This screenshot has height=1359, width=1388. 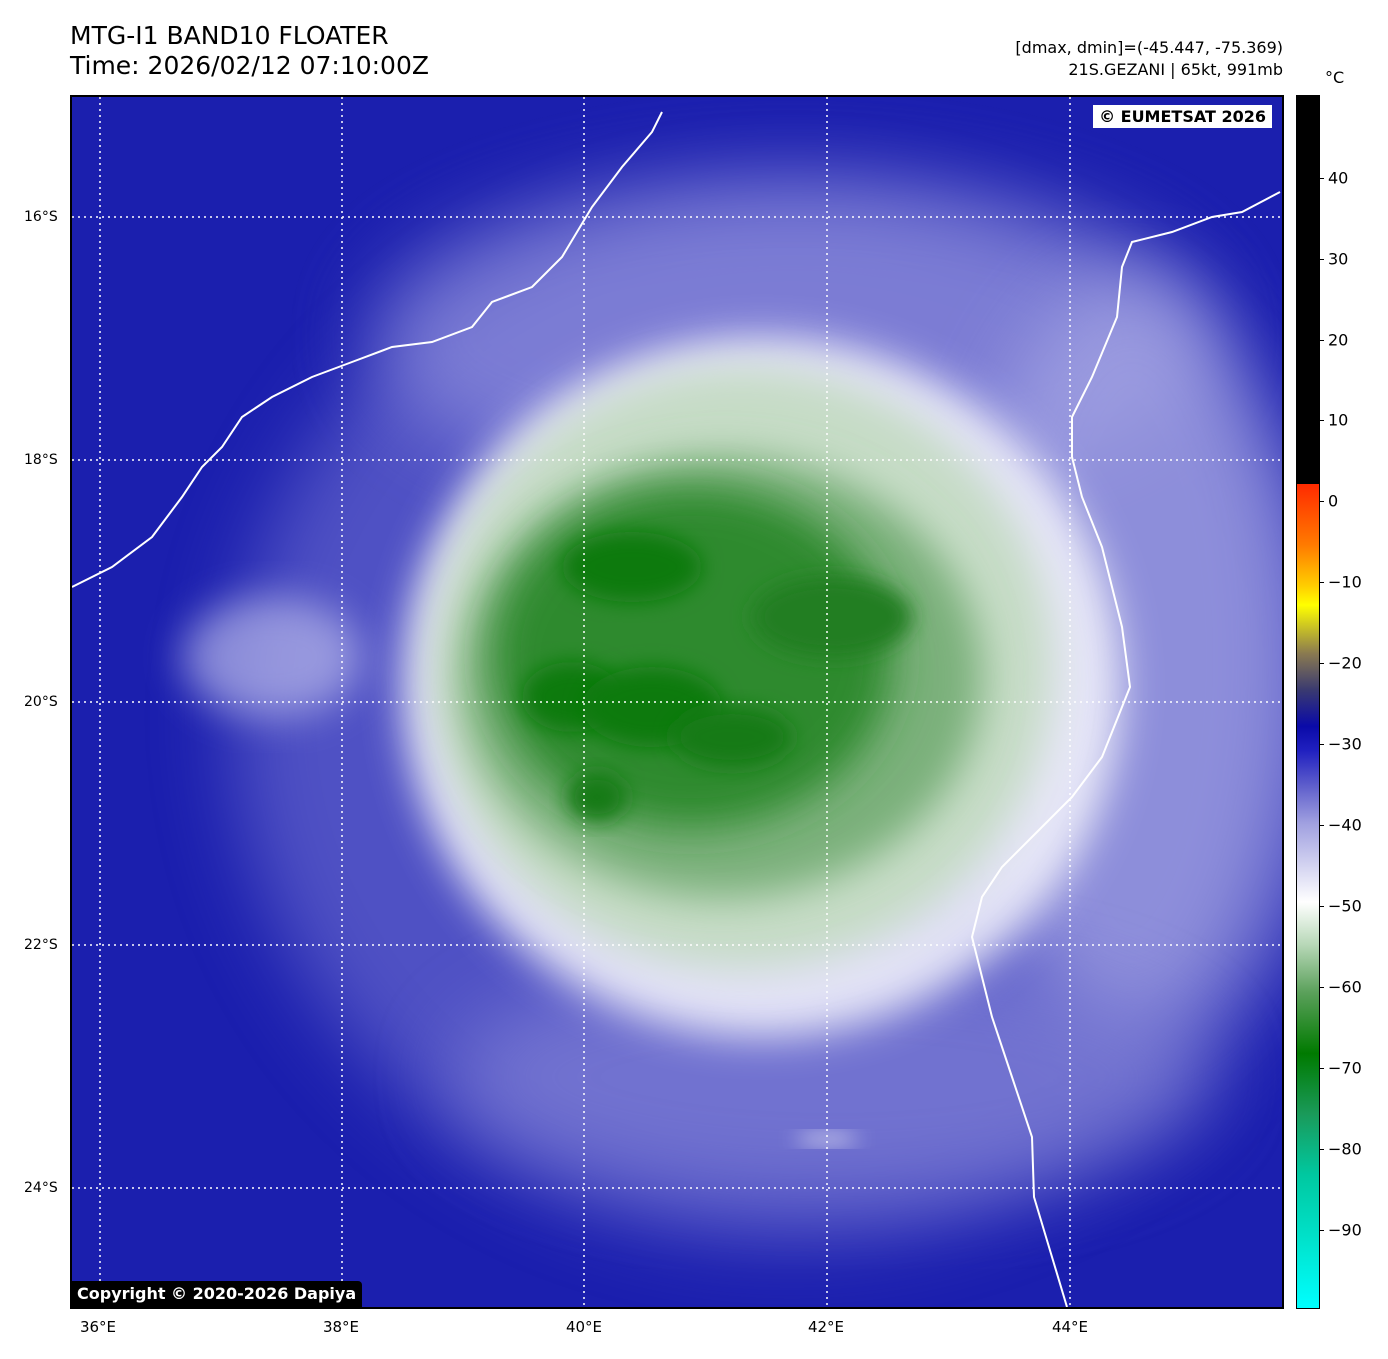 I want to click on colorbar-tick-label: −20, so click(x=1345, y=663).